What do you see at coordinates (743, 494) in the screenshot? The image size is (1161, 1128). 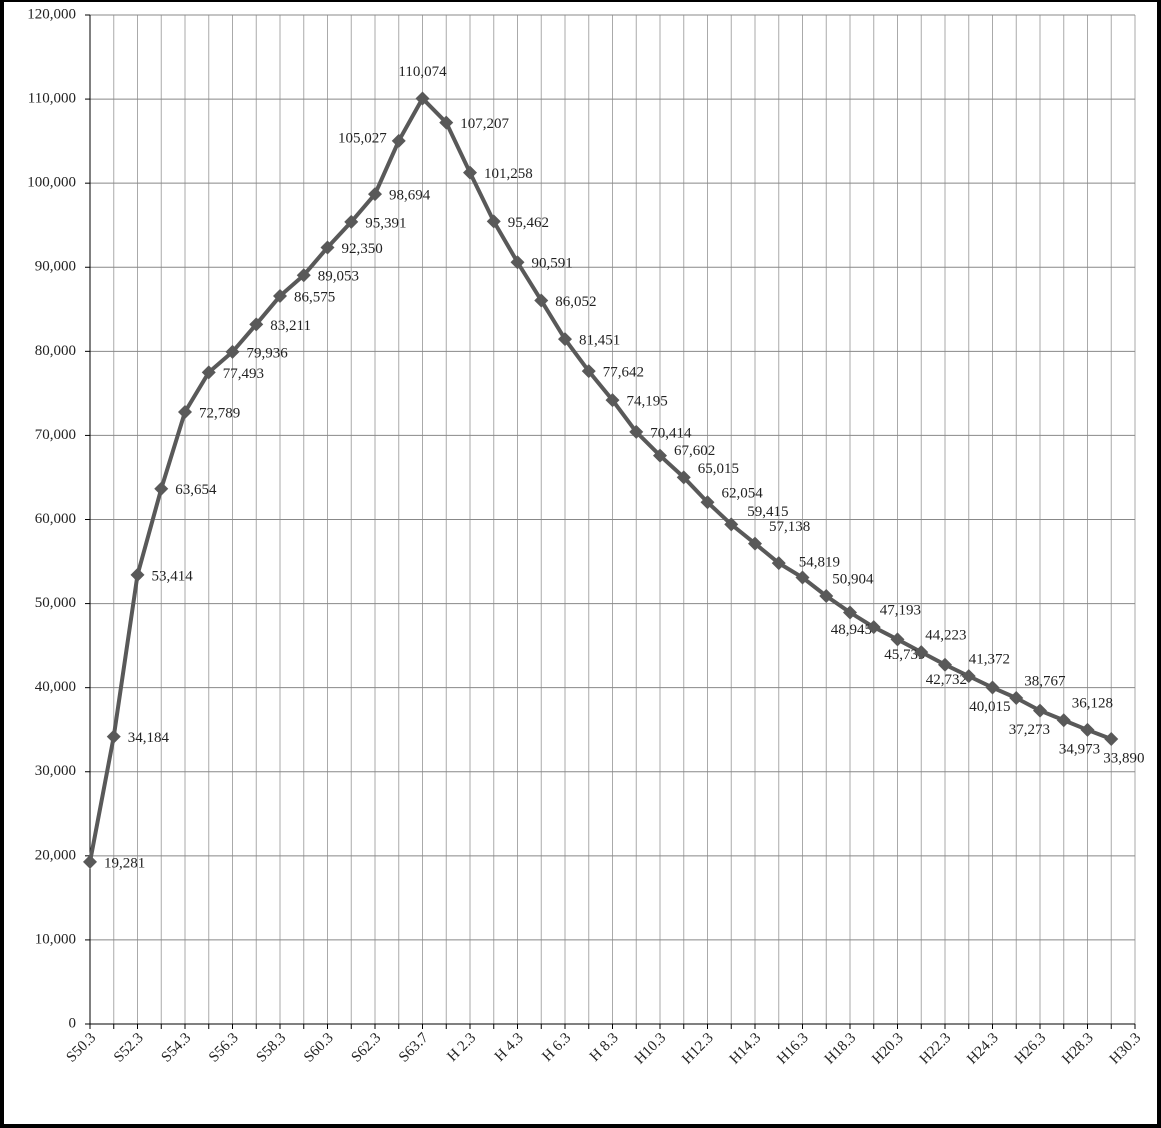 I see `data-label: 62,054` at bounding box center [743, 494].